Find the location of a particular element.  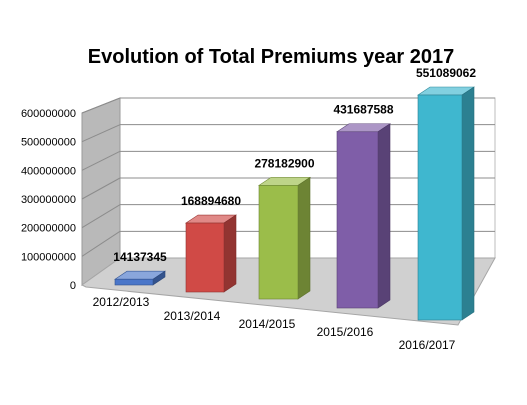

y-tick-label: 0 is located at coordinates (73, 286).